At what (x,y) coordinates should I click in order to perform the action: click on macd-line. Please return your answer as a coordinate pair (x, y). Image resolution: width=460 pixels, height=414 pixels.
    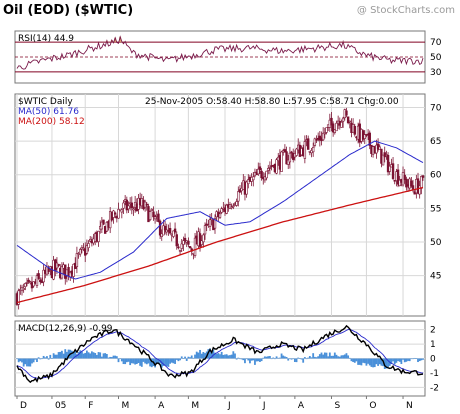
    Looking at the image, I should click on (220, 354).